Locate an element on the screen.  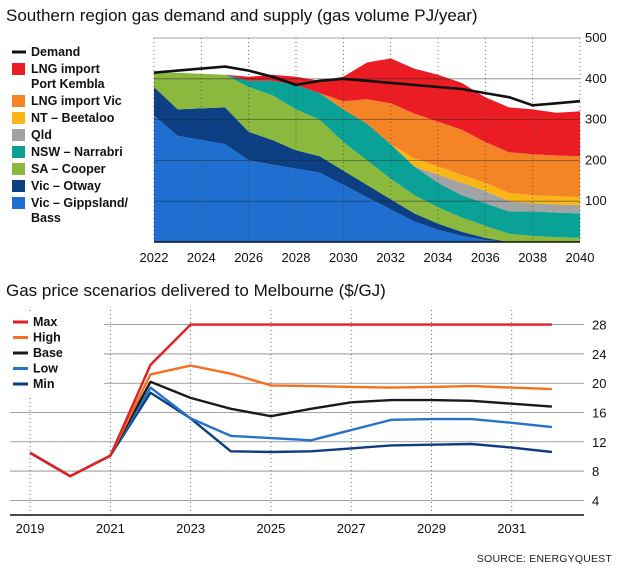
legend-label-lng-import-vic: LNG import Vic is located at coordinates (76, 101).